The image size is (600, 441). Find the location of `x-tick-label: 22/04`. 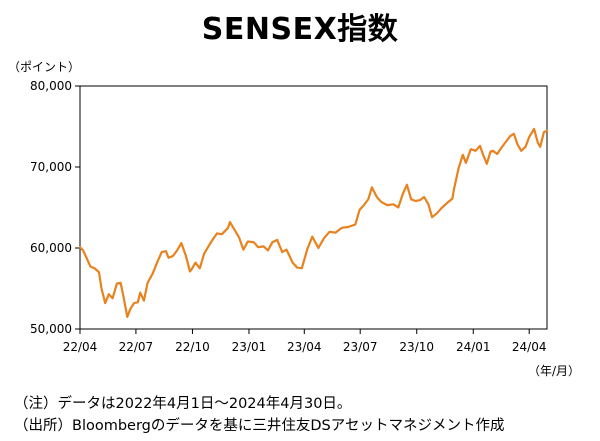

x-tick-label: 22/04 is located at coordinates (80, 347).